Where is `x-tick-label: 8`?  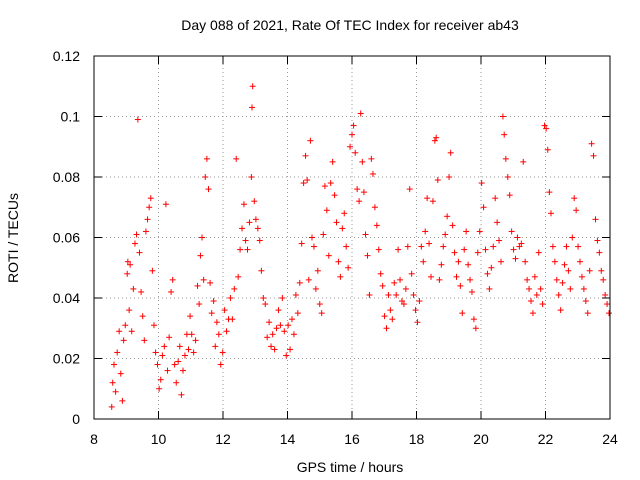 x-tick-label: 8 is located at coordinates (94, 439).